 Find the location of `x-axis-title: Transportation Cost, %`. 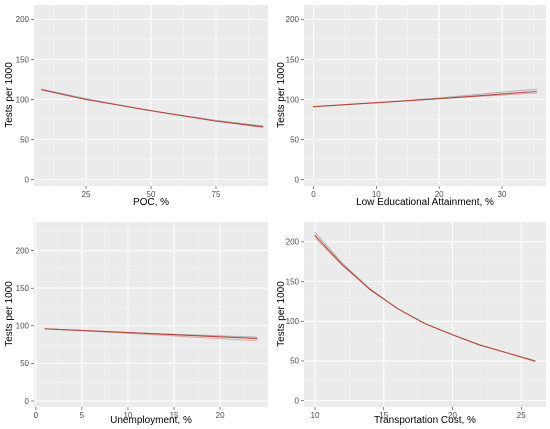

x-axis-title: Transportation Cost, % is located at coordinates (425, 420).